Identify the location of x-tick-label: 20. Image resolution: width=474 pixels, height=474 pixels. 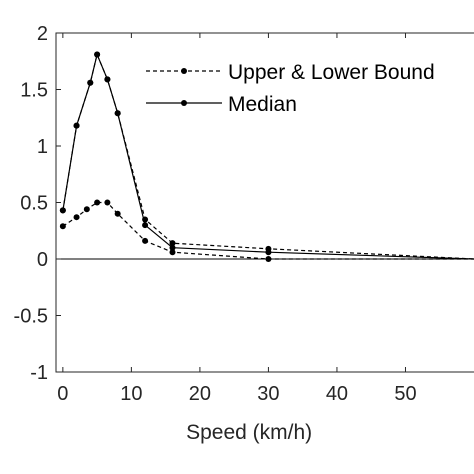
(200, 394).